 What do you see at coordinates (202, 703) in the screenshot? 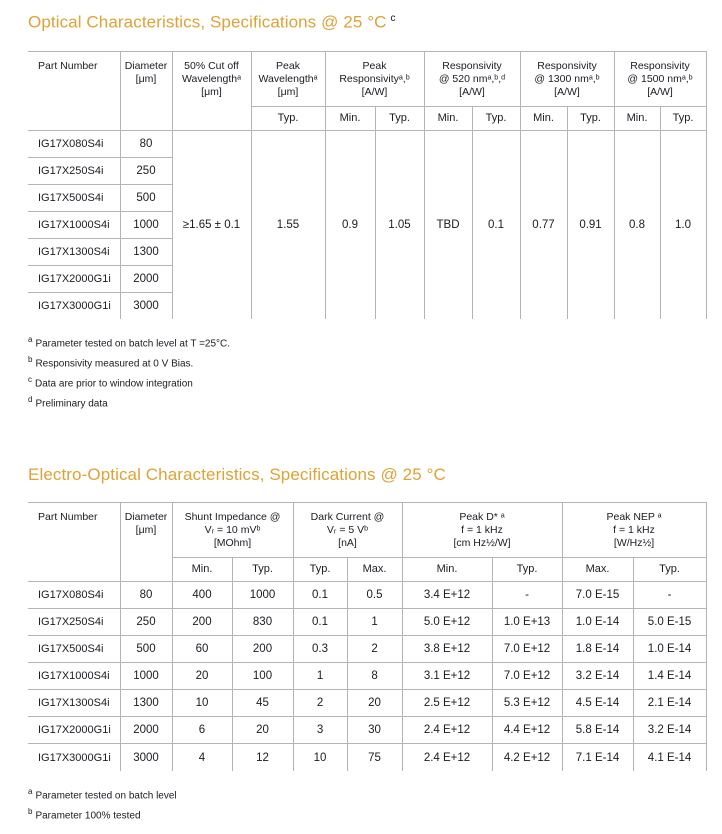
I see `value-cell: 10` at bounding box center [202, 703].